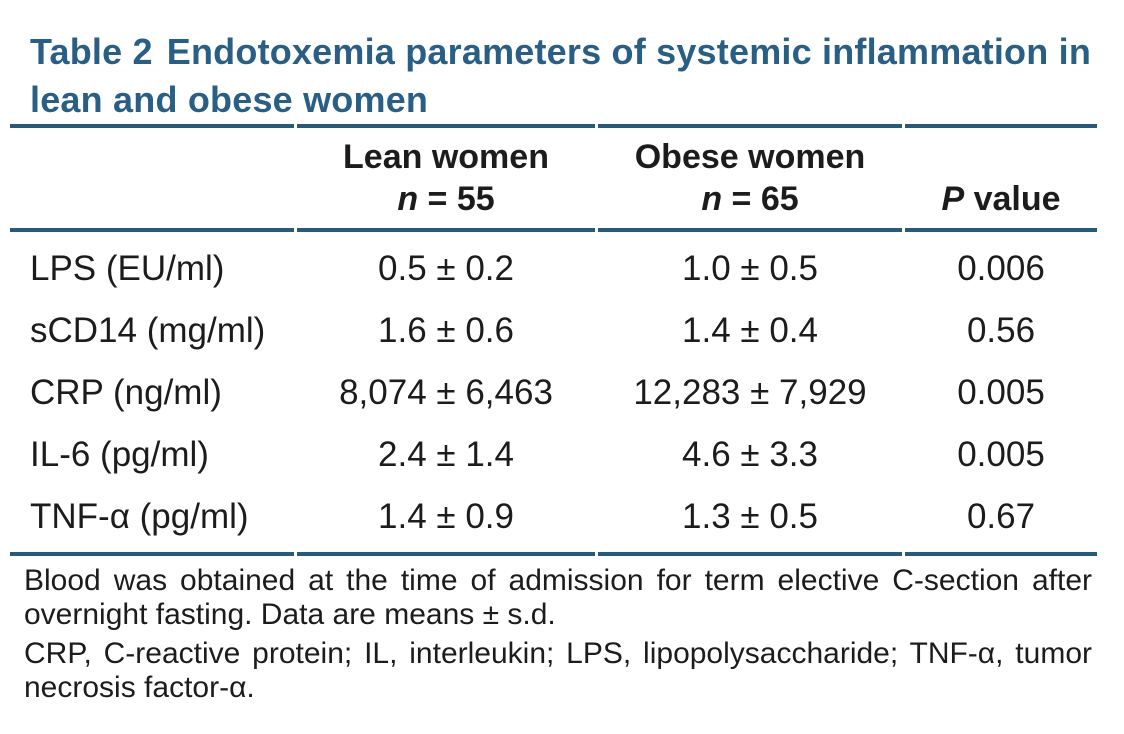  What do you see at coordinates (446, 268) in the screenshot?
I see `lean-value: 0.5 ± 0.2` at bounding box center [446, 268].